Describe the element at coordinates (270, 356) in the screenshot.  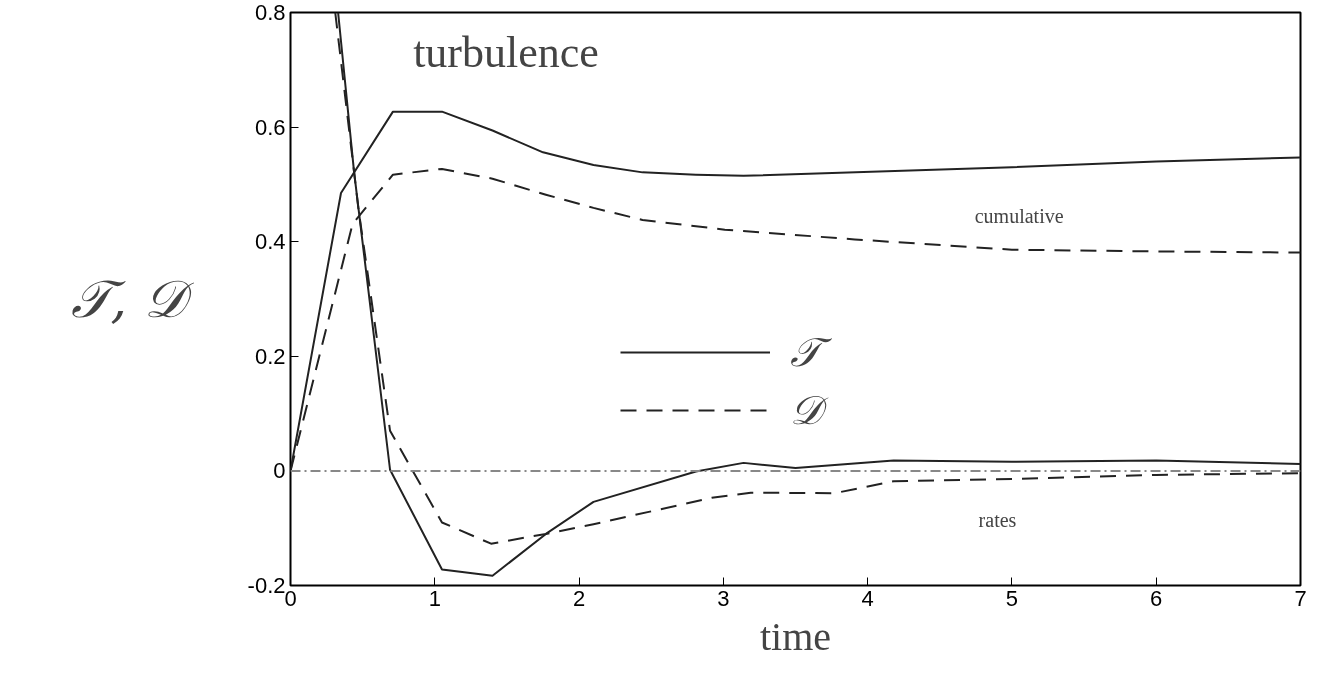
I see `y-tick-label: 0.2` at that location.